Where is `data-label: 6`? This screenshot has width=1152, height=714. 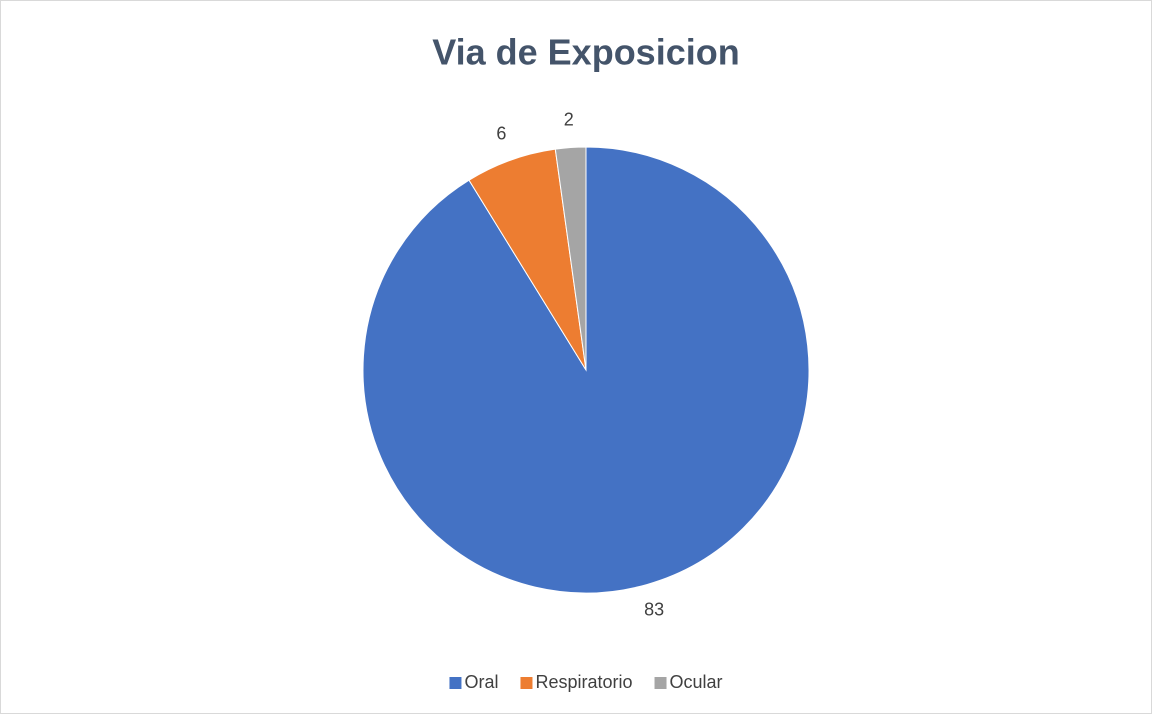 data-label: 6 is located at coordinates (501, 134).